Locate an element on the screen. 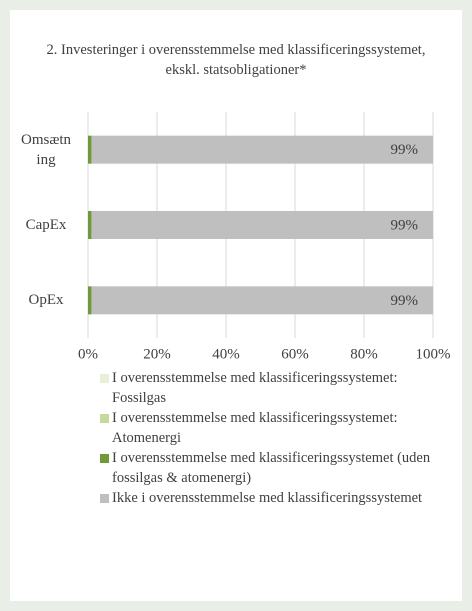 The height and width of the screenshot is (611, 472). x-tick-label: 80% is located at coordinates (364, 354).